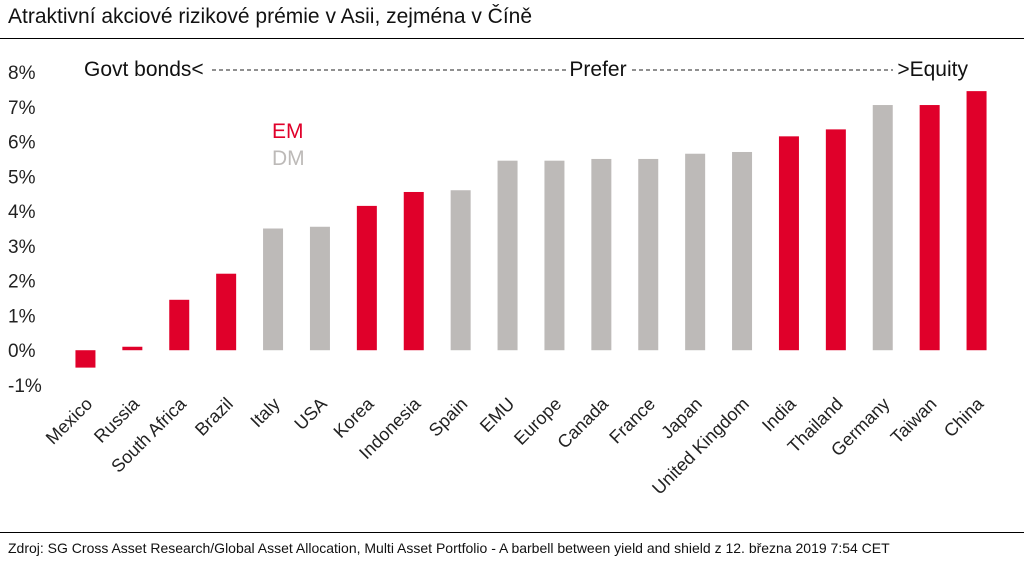  What do you see at coordinates (319, 288) in the screenshot?
I see `bar-usa` at bounding box center [319, 288].